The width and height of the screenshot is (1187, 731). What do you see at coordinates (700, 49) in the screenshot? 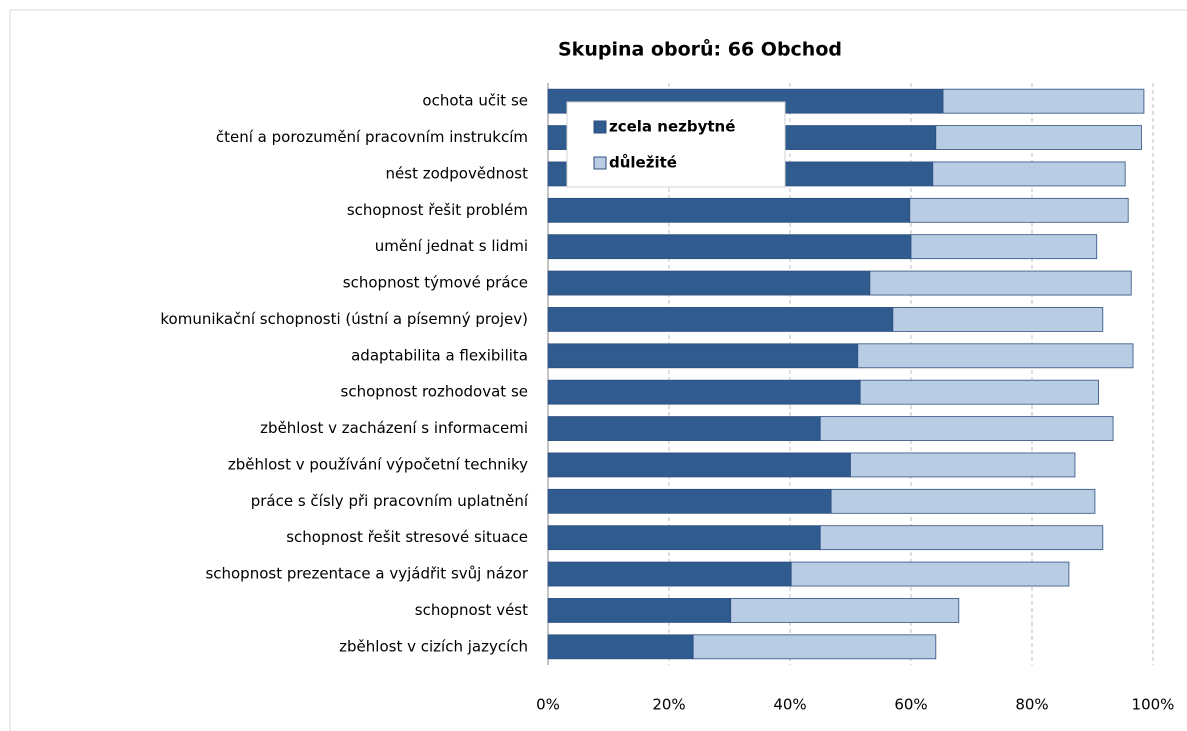
I see `chart-title: Skupina oborů: 66 Obchod` at bounding box center [700, 49].